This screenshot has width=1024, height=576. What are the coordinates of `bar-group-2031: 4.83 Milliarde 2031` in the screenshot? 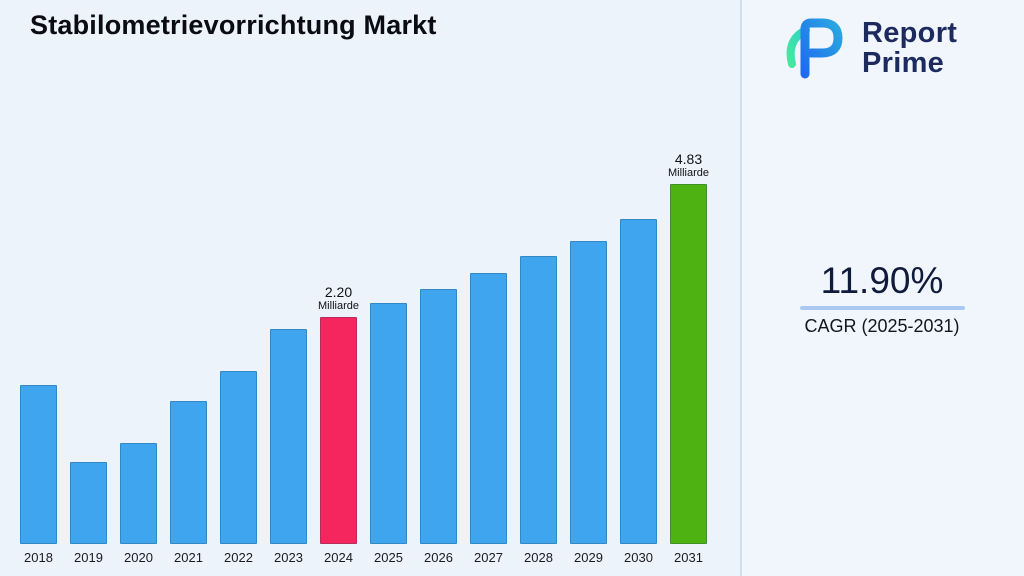 It's located at (688, 358).